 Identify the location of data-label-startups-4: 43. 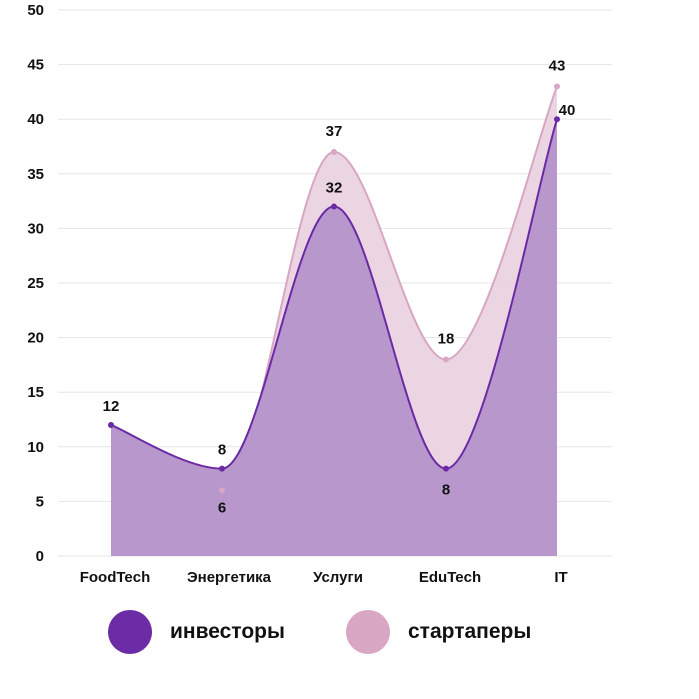
(557, 65).